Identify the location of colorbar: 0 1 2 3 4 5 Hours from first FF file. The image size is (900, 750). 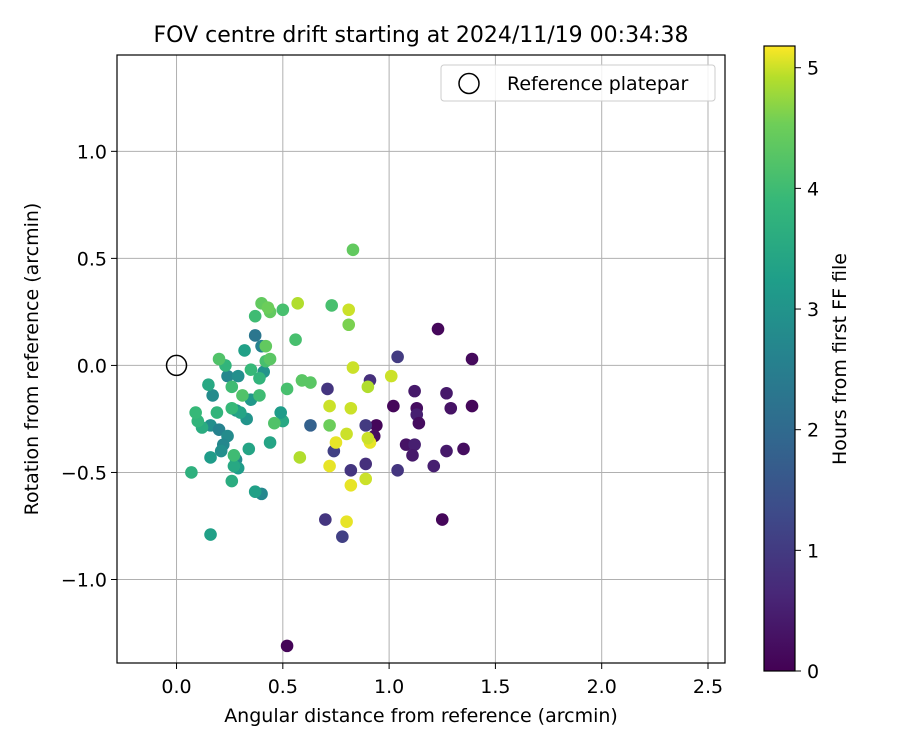
(807, 364).